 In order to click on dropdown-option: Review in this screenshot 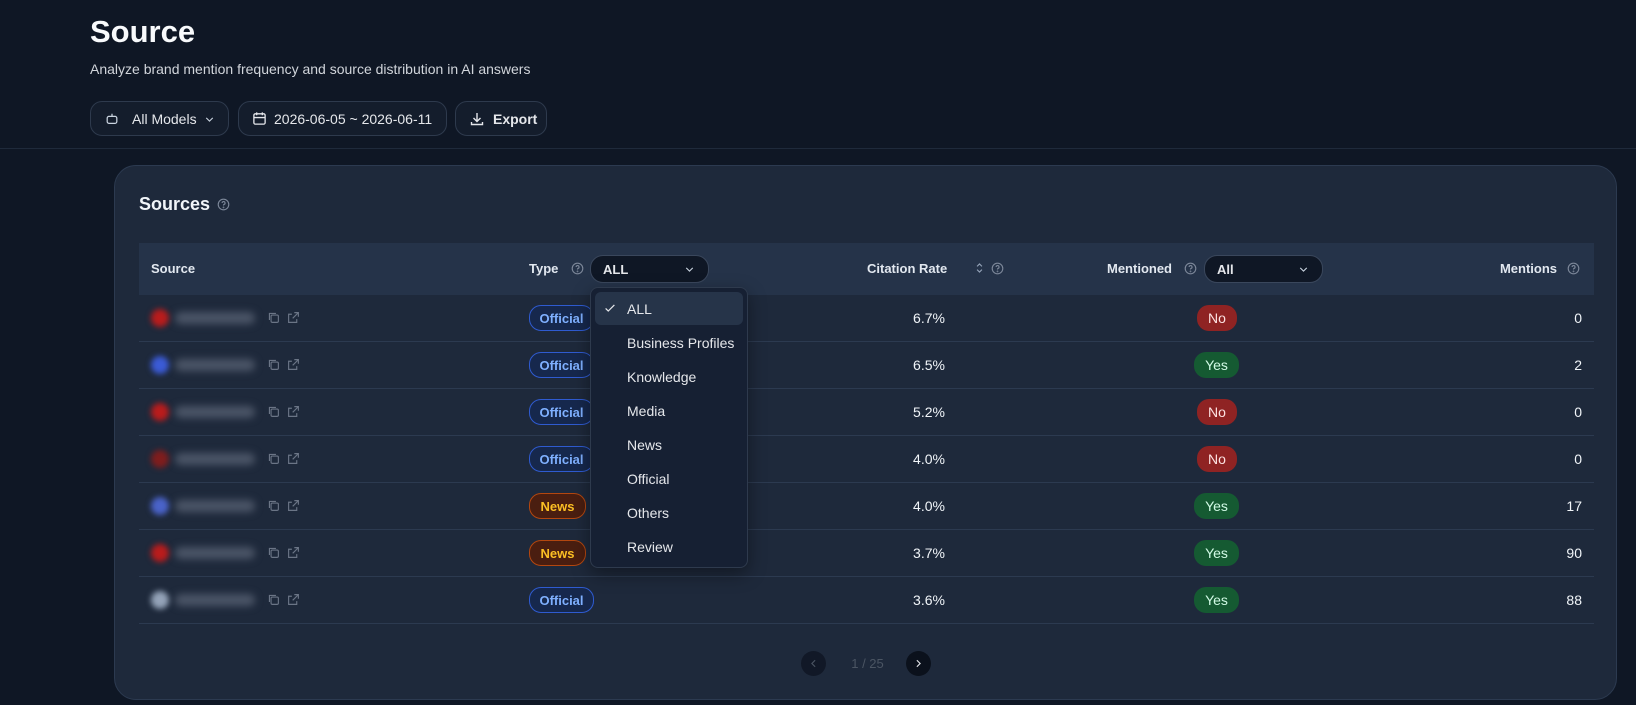, I will do `click(669, 546)`.